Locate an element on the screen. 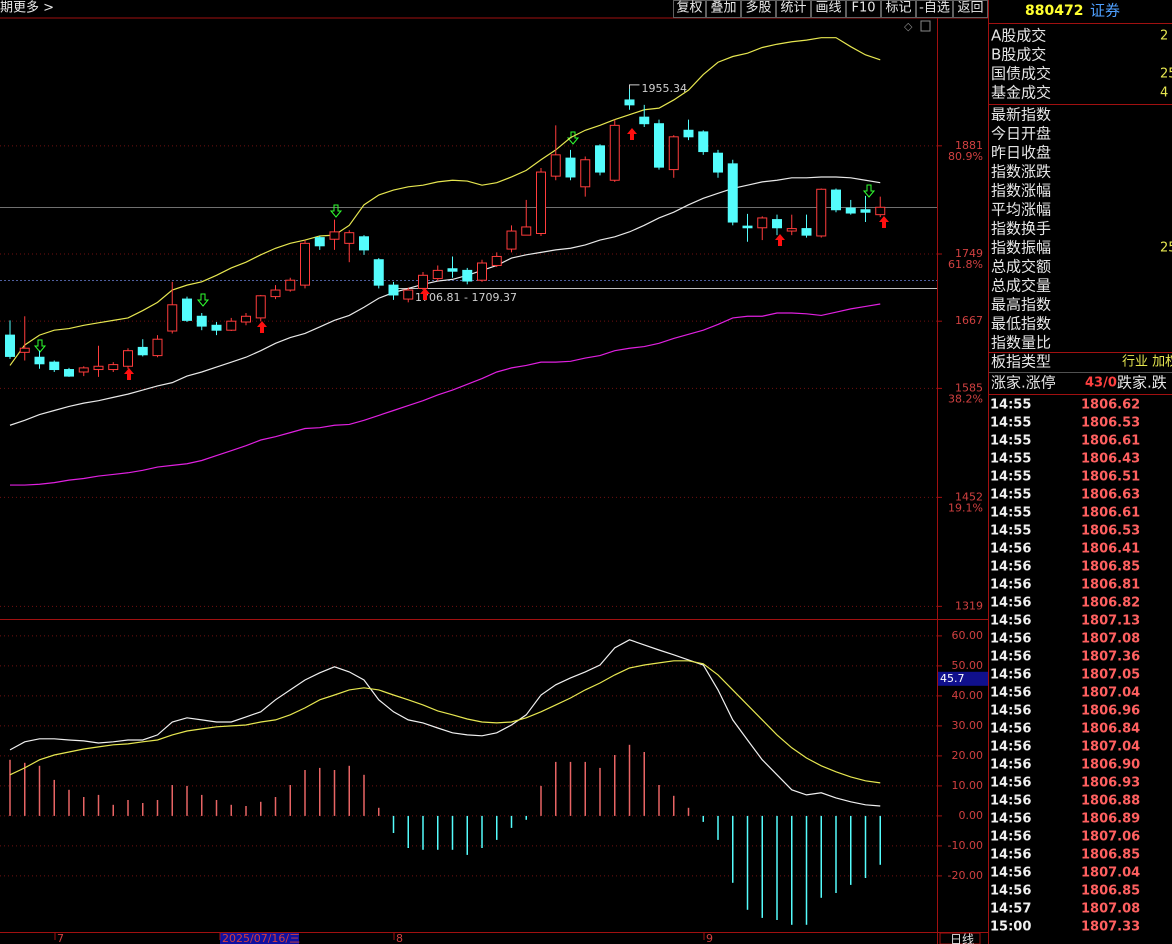 The image size is (1172, 944). toolbar-left-label: 期 is located at coordinates (6, 8).